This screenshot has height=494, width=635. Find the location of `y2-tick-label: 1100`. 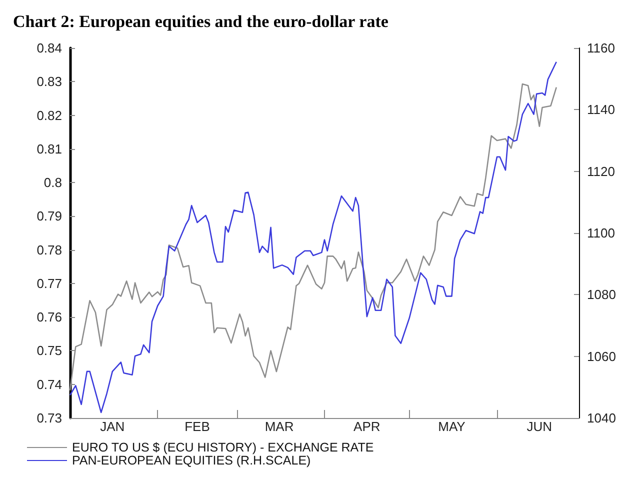

y2-tick-label: 1100 is located at coordinates (601, 233).